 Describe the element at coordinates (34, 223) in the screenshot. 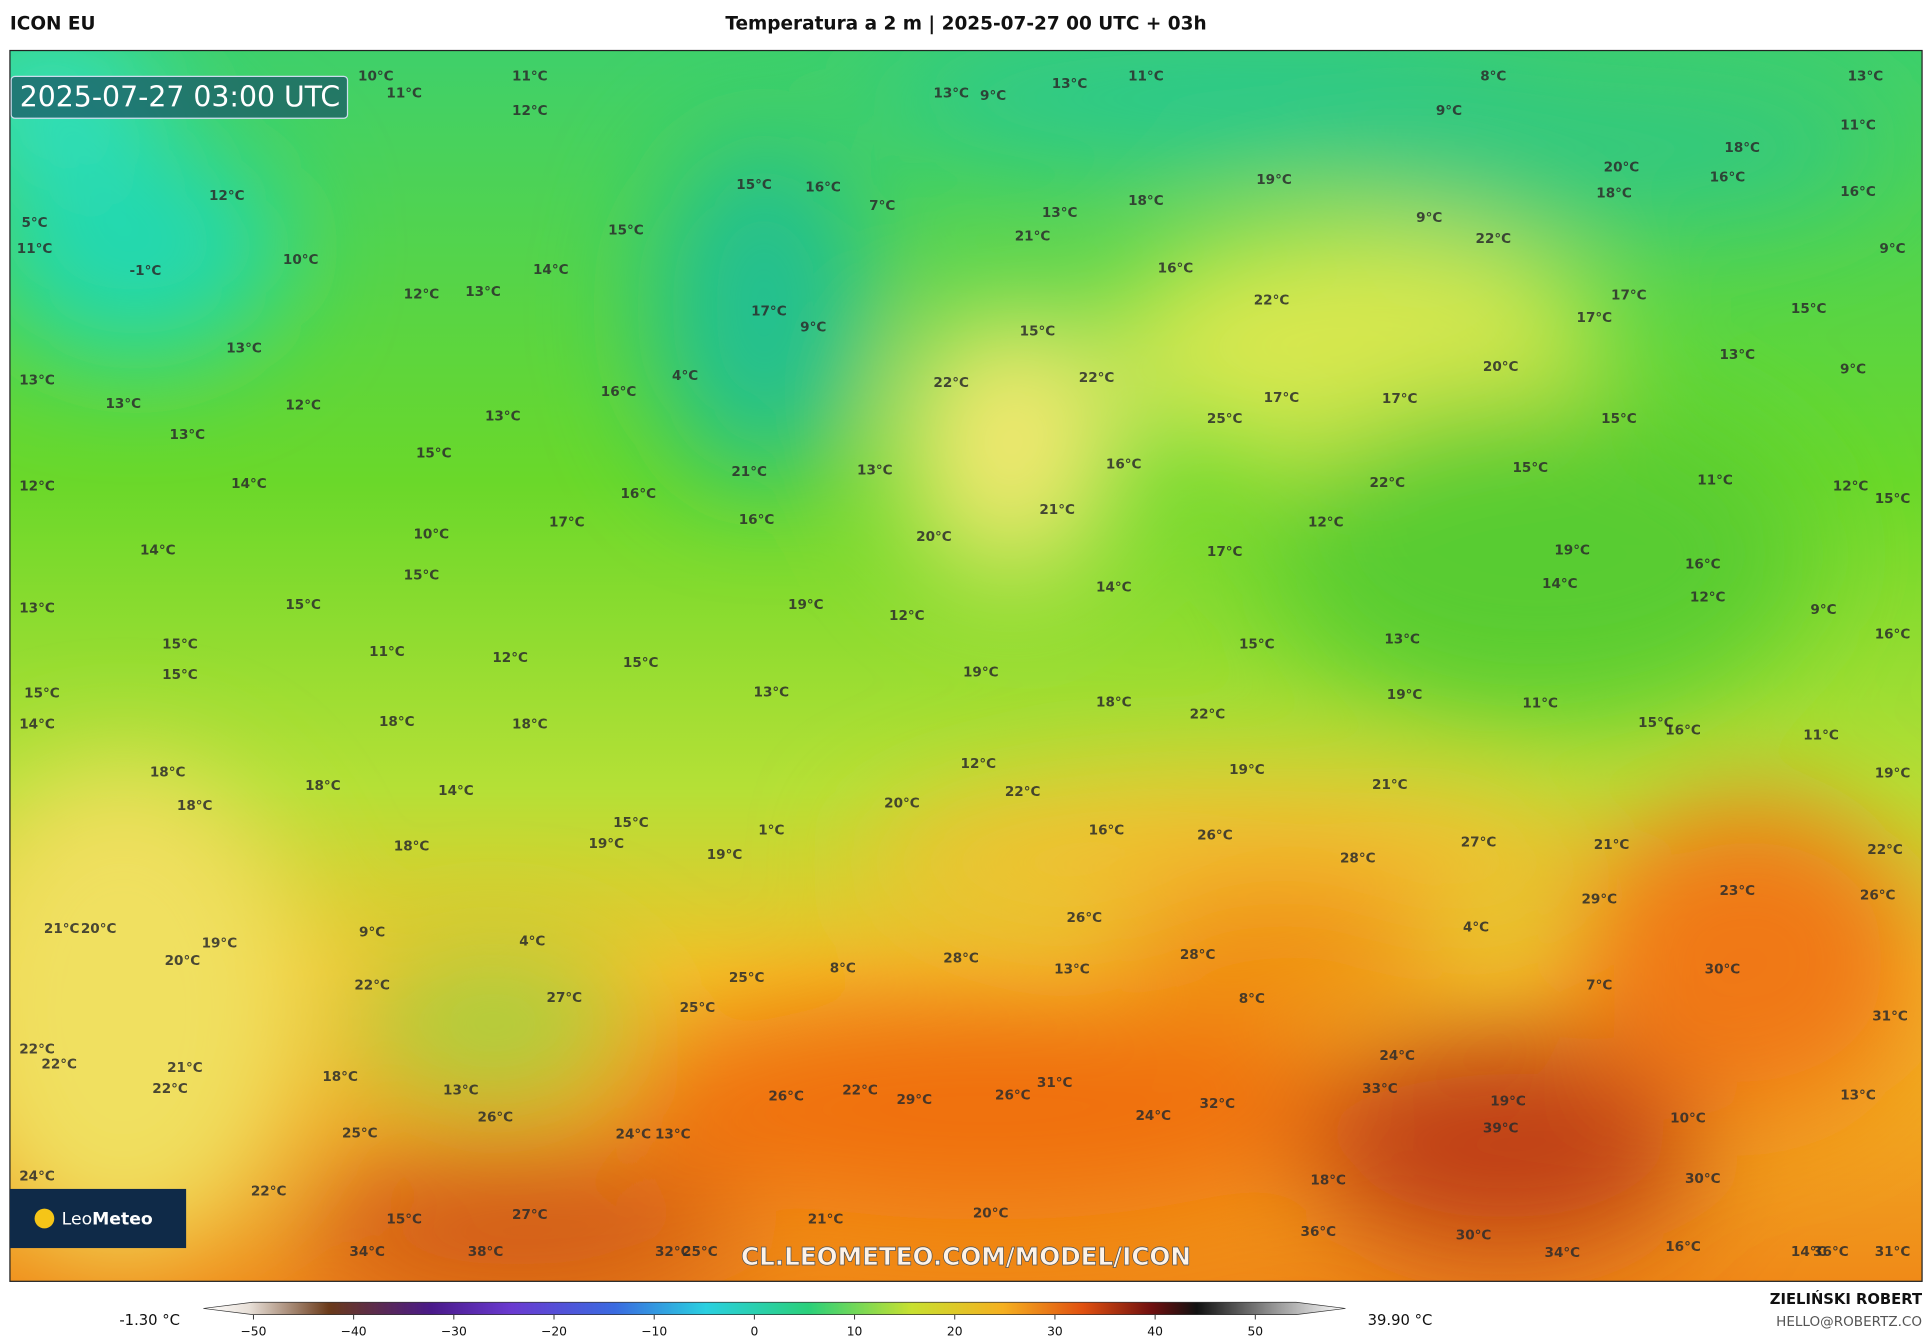

I see `temperature-label: 5°C` at that location.